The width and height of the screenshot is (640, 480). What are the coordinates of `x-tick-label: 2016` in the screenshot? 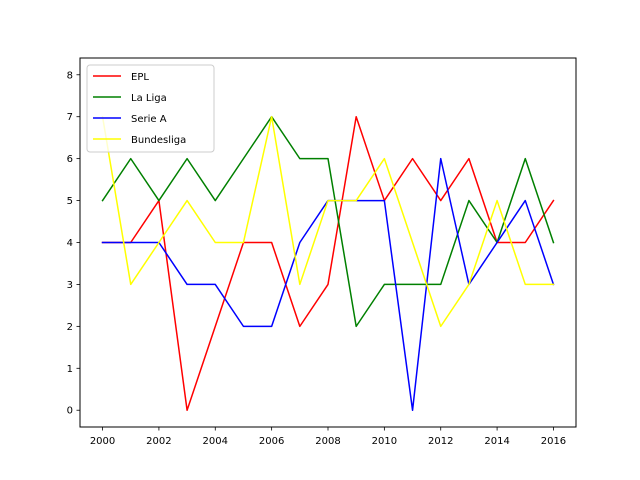 It's located at (553, 441).